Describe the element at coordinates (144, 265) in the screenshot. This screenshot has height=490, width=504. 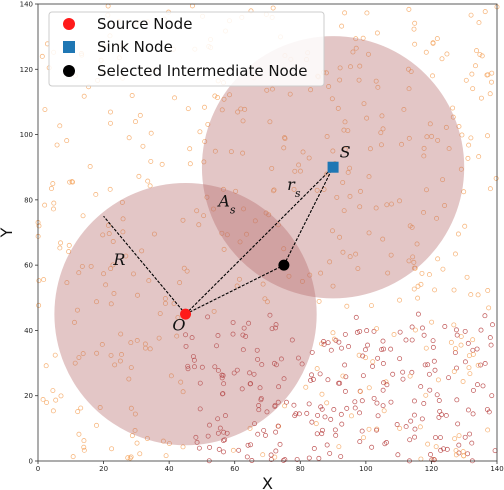
I see `path-segment` at that location.